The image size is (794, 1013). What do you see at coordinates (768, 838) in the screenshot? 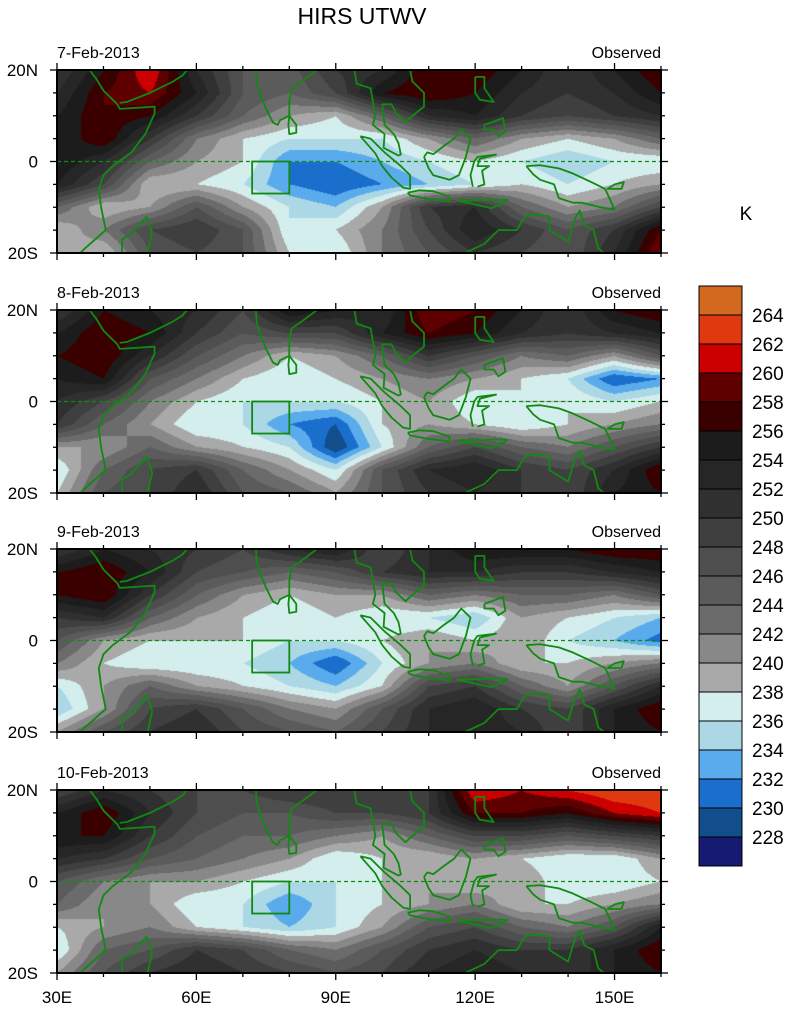
I see `colorbar-level-label: 228` at bounding box center [768, 838].